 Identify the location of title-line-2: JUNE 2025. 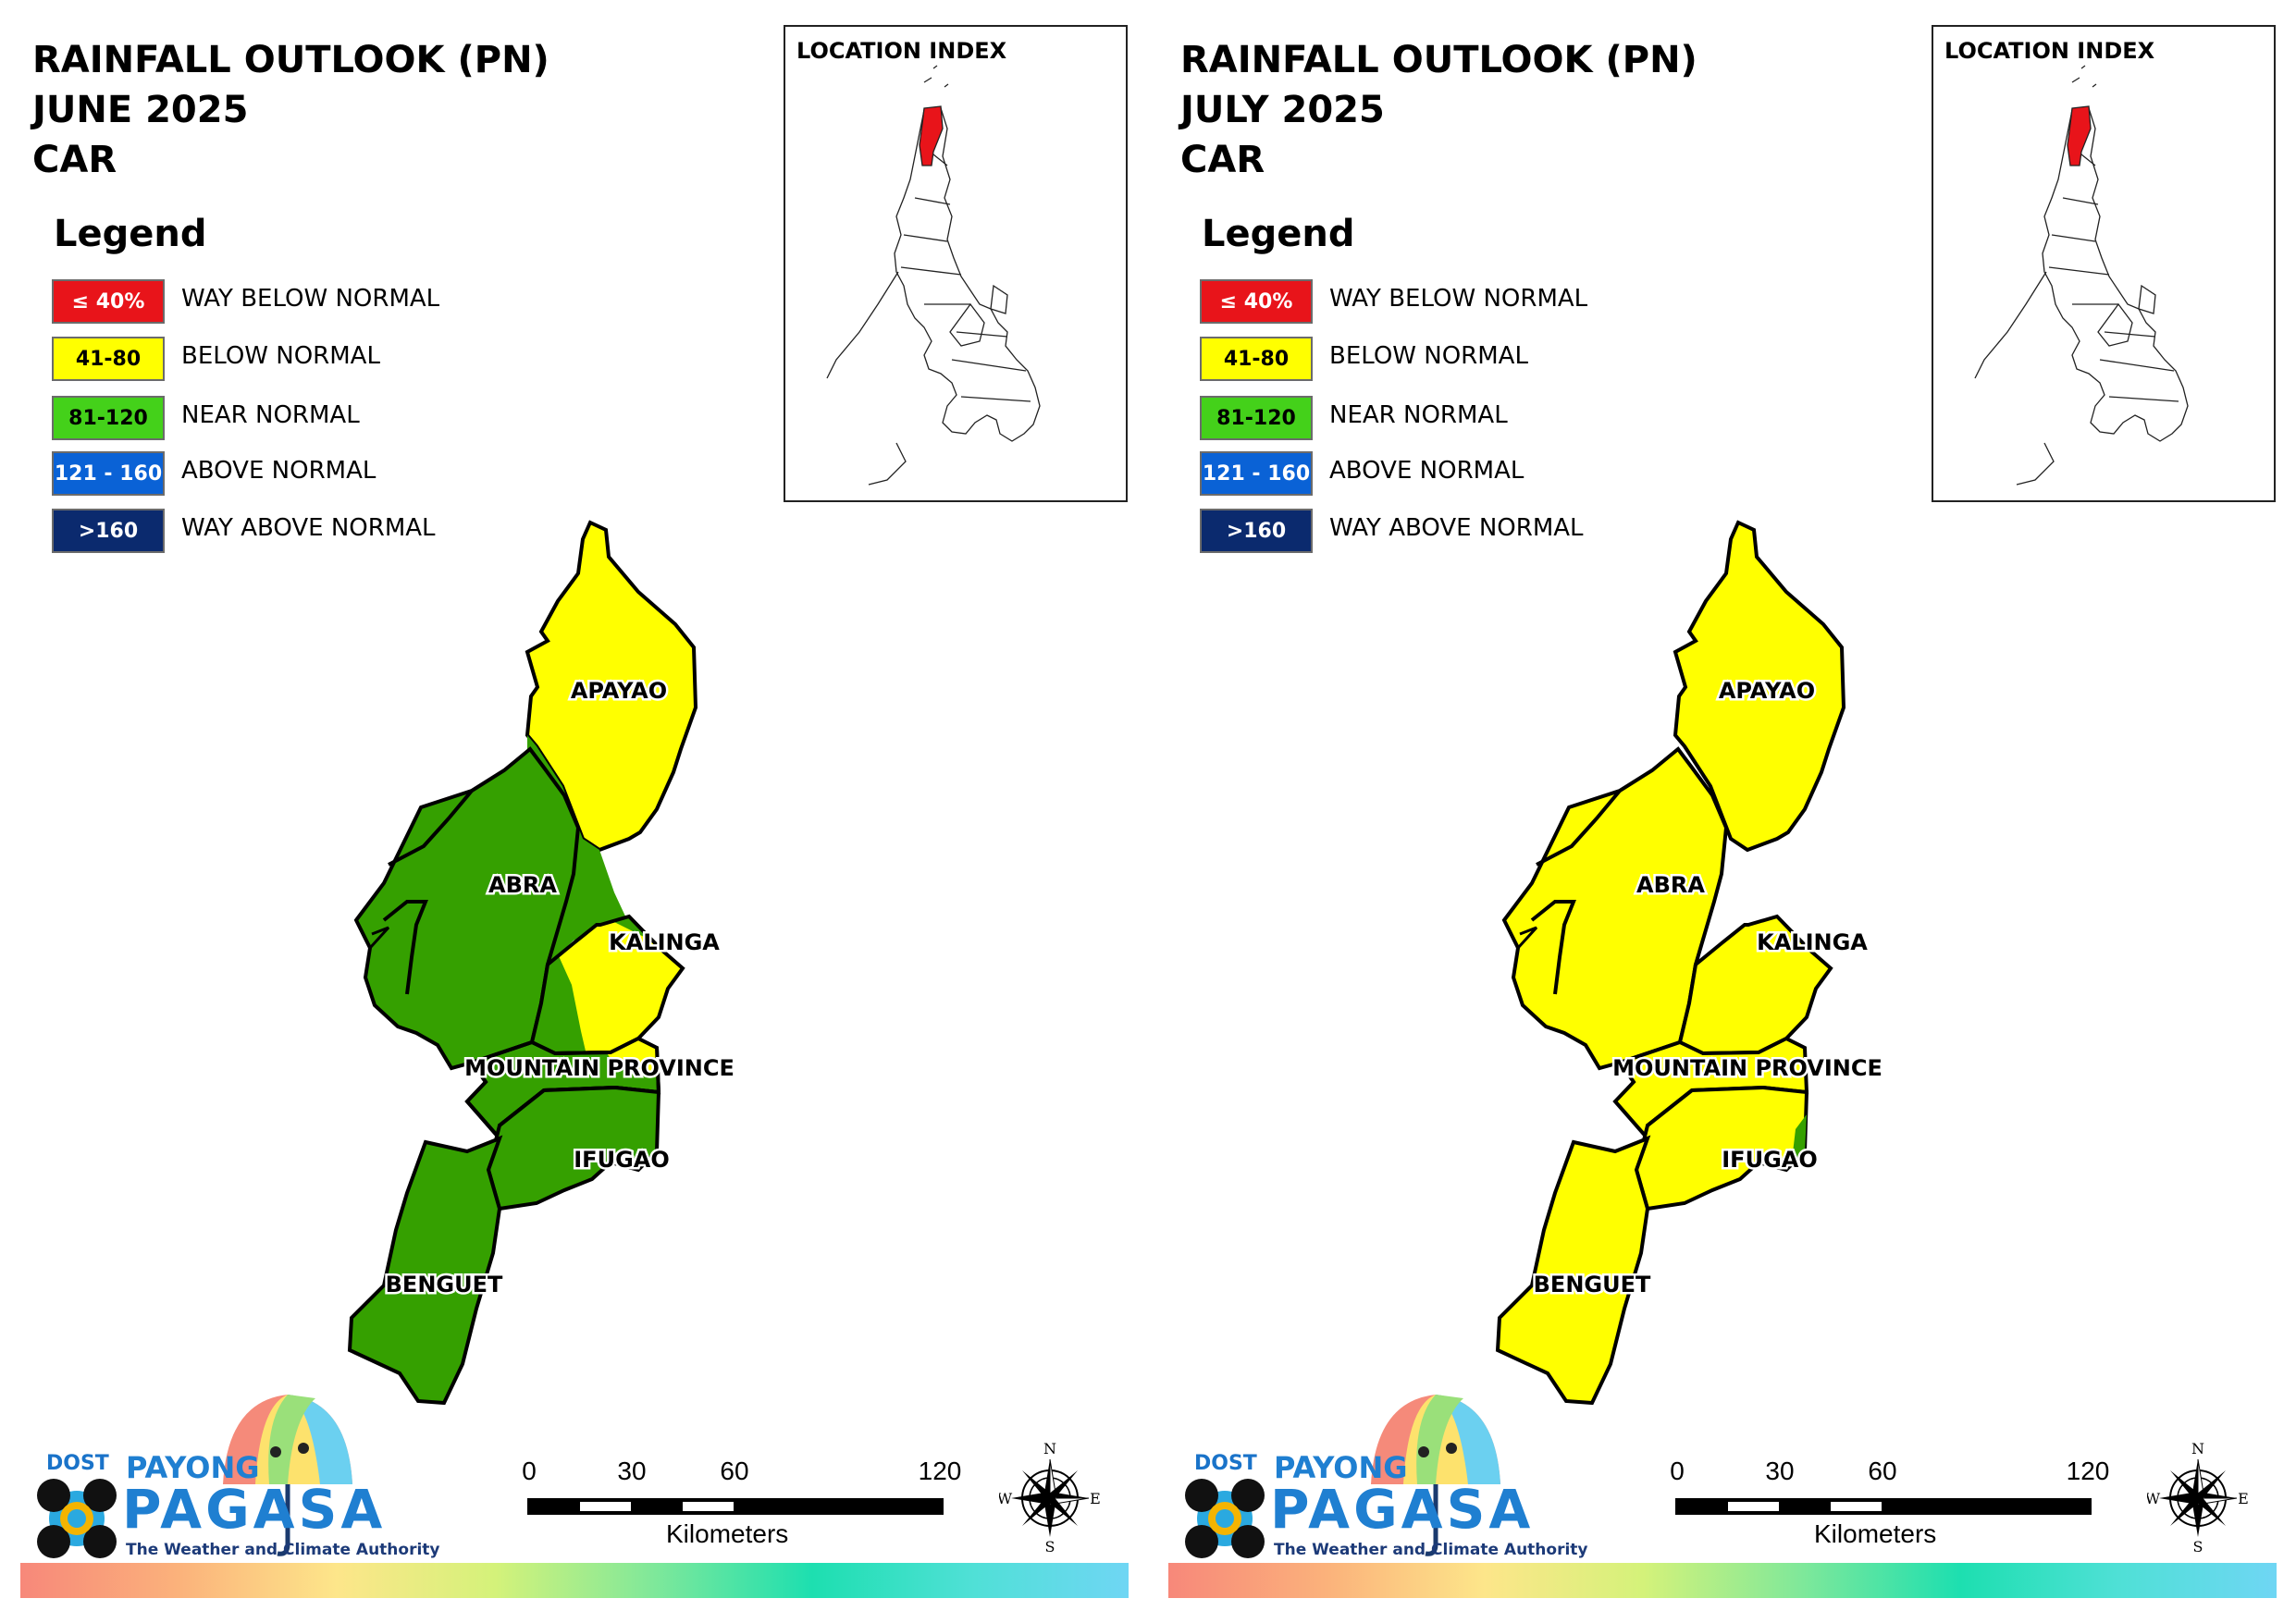
(140, 110).